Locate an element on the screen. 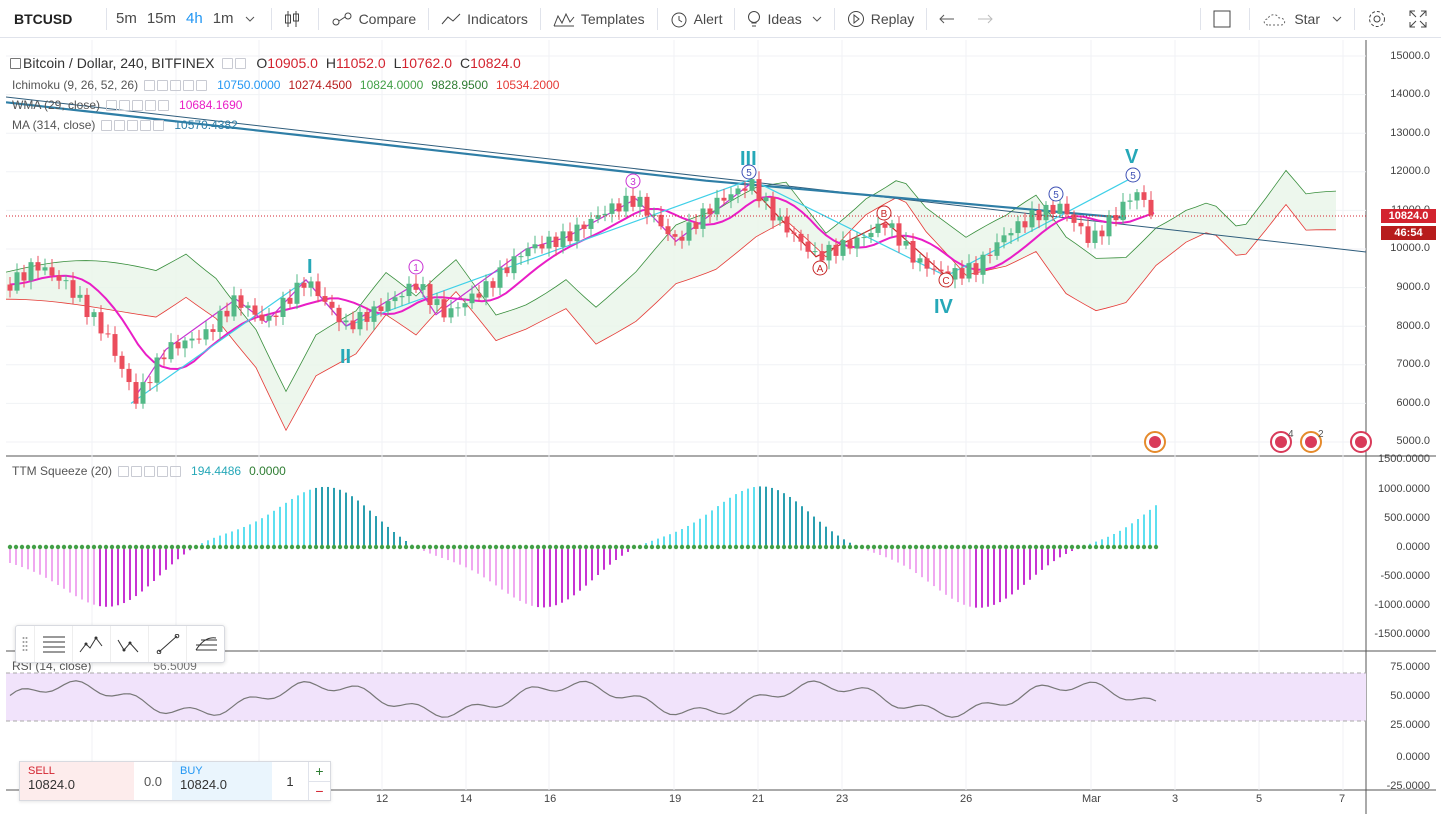 The image size is (1441, 814). buy-button: BUY 10824.0 is located at coordinates (222, 781).